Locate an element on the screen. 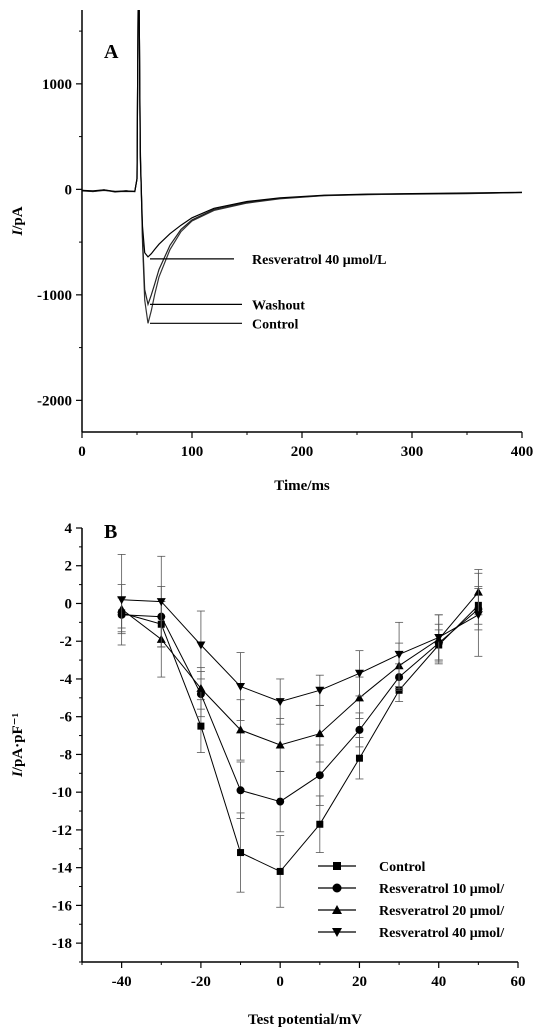 The height and width of the screenshot is (1032, 533). y-tick-label: -10 is located at coordinates (62, 793).